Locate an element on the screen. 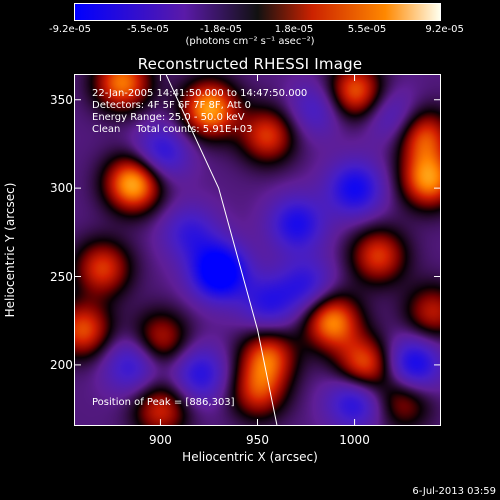  y-tick-label: 200 is located at coordinates (61, 364).